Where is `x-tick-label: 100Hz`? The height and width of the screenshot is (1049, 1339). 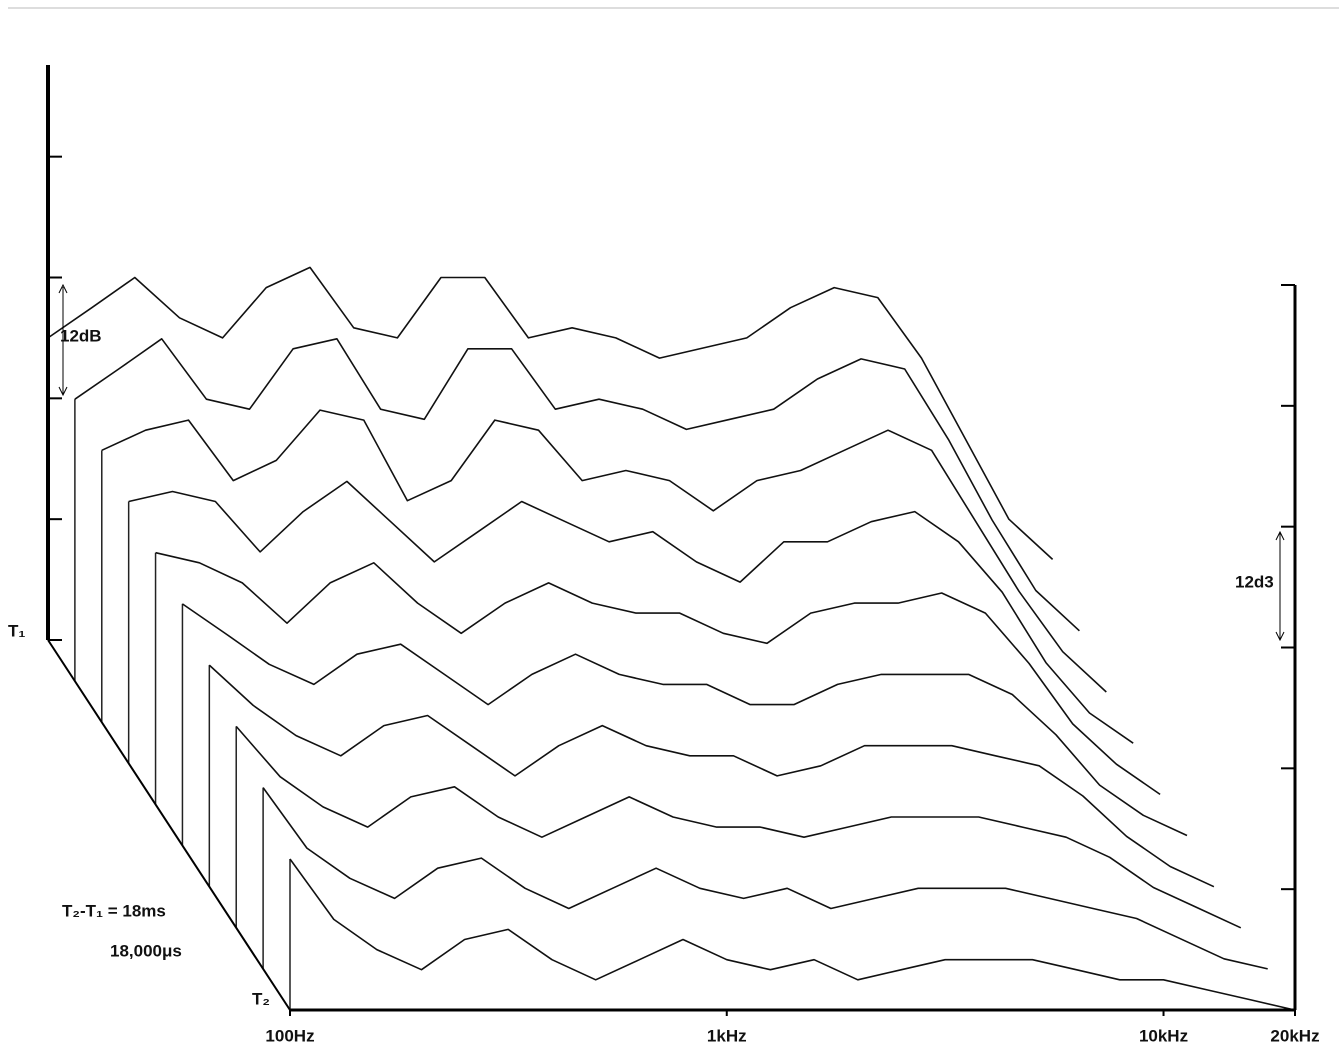
x-tick-label: 100Hz is located at coordinates (289, 1035).